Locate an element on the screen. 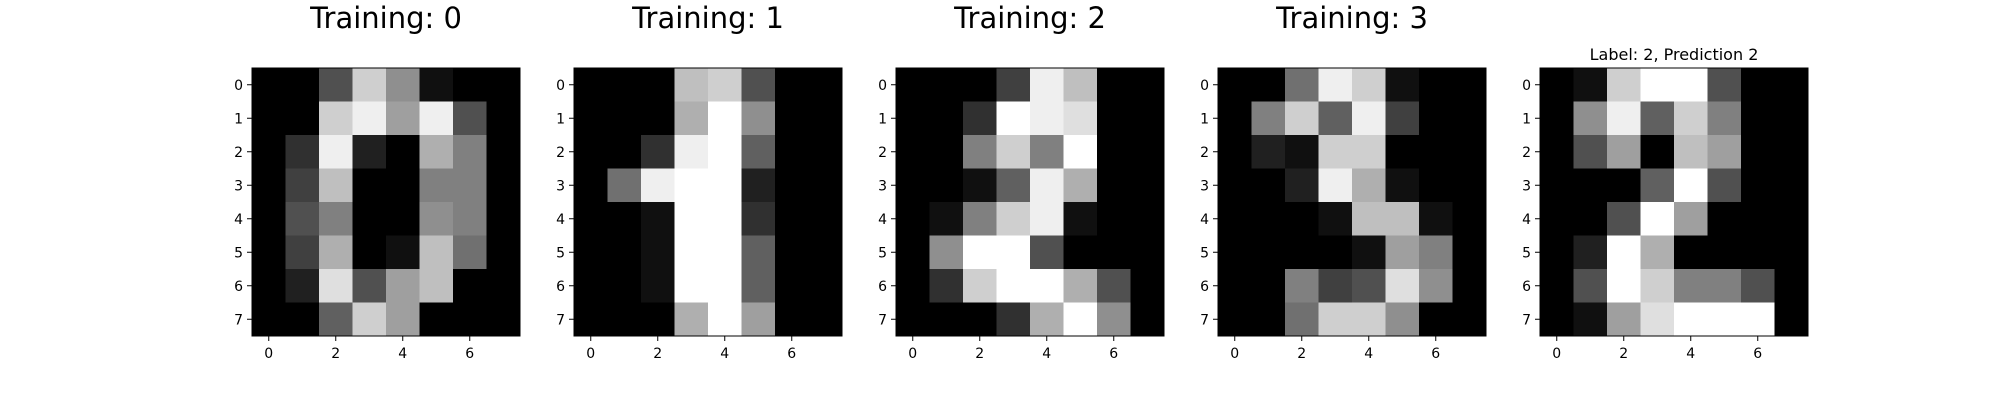 The image size is (2000, 400). y-tick-label: 6 is located at coordinates (238, 287).